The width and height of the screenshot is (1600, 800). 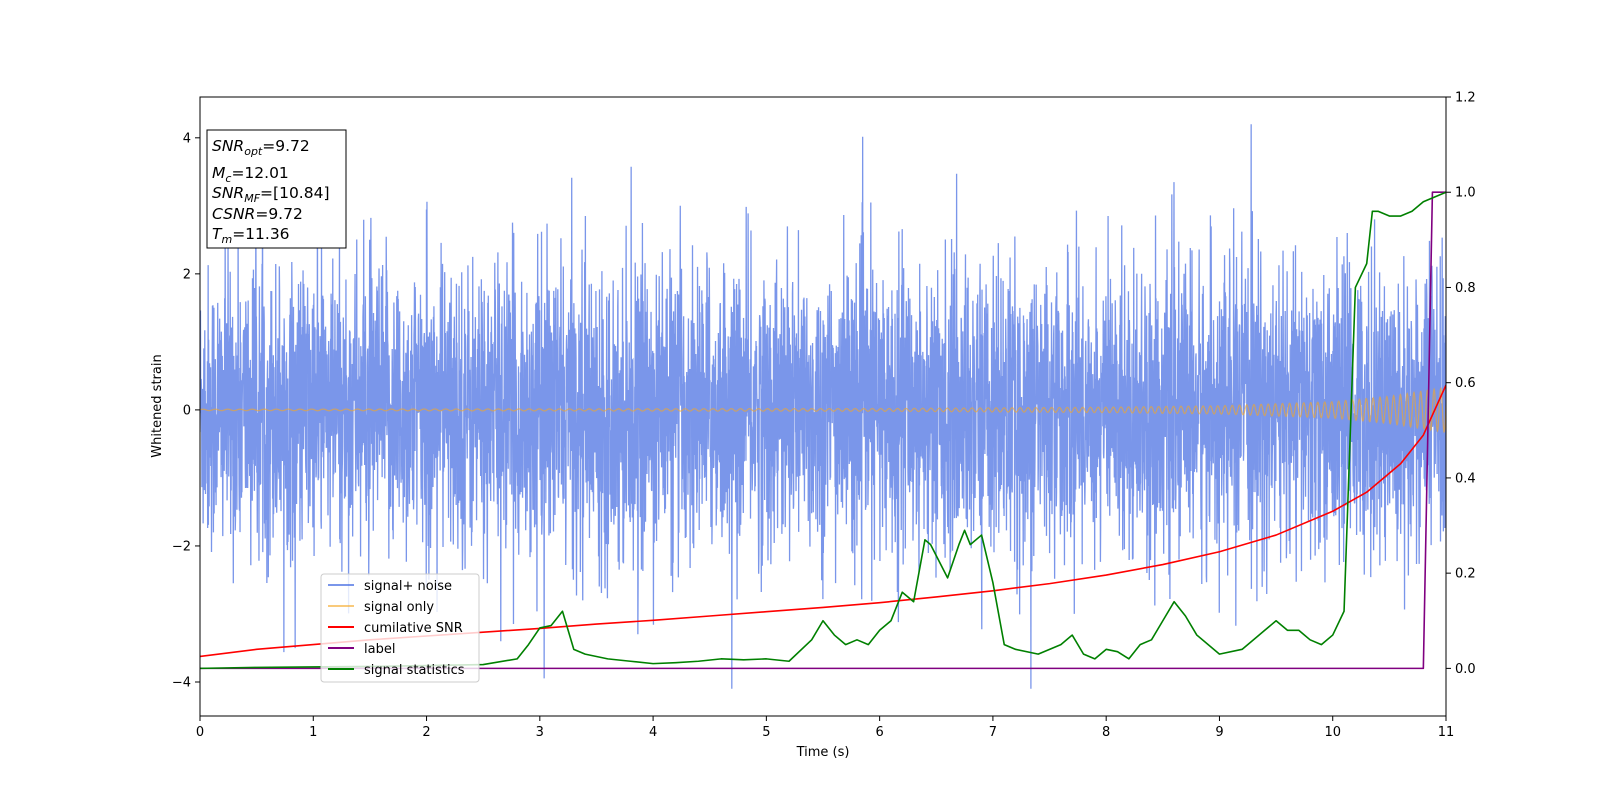 What do you see at coordinates (408, 586) in the screenshot?
I see `legend-label-signal-noise: signal+ noise` at bounding box center [408, 586].